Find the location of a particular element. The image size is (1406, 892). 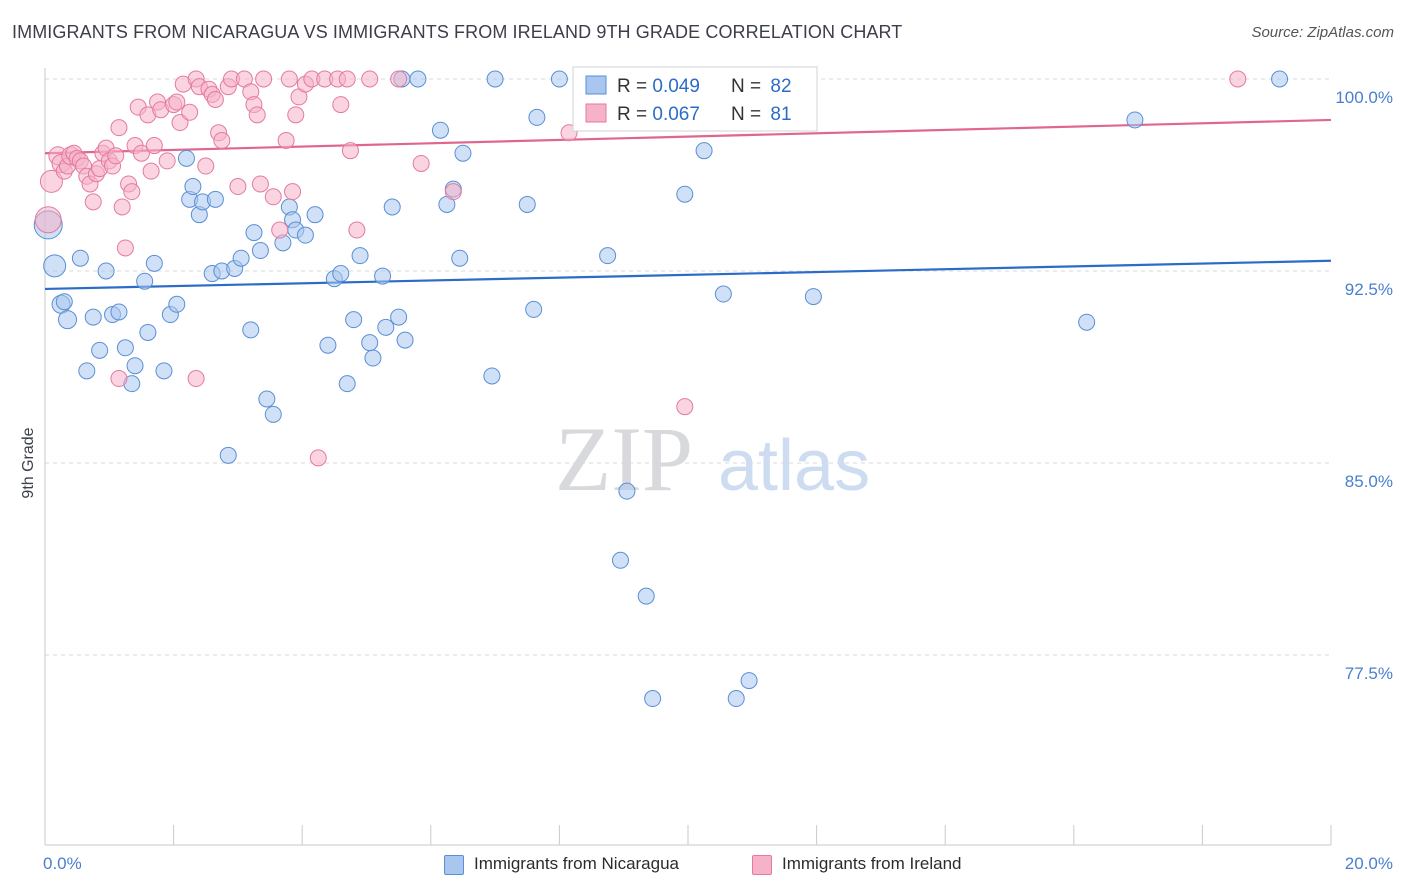

stats-swatch-nicaragua is located at coordinates (596, 85).